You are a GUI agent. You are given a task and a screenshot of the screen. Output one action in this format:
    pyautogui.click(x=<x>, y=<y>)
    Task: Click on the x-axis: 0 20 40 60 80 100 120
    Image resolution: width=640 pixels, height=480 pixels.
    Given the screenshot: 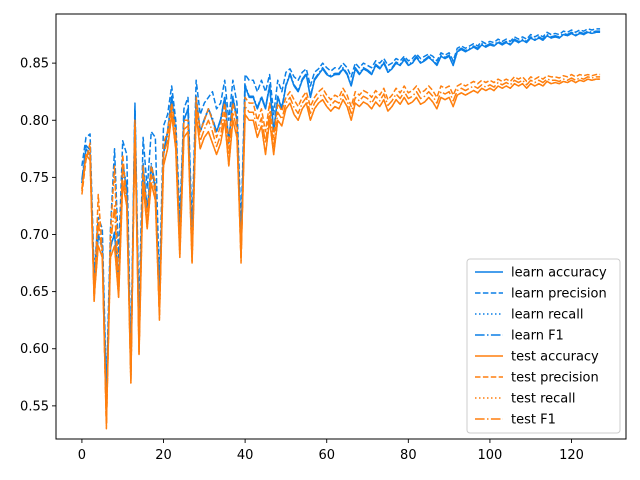 What is the action you would take?
    pyautogui.click(x=331, y=451)
    